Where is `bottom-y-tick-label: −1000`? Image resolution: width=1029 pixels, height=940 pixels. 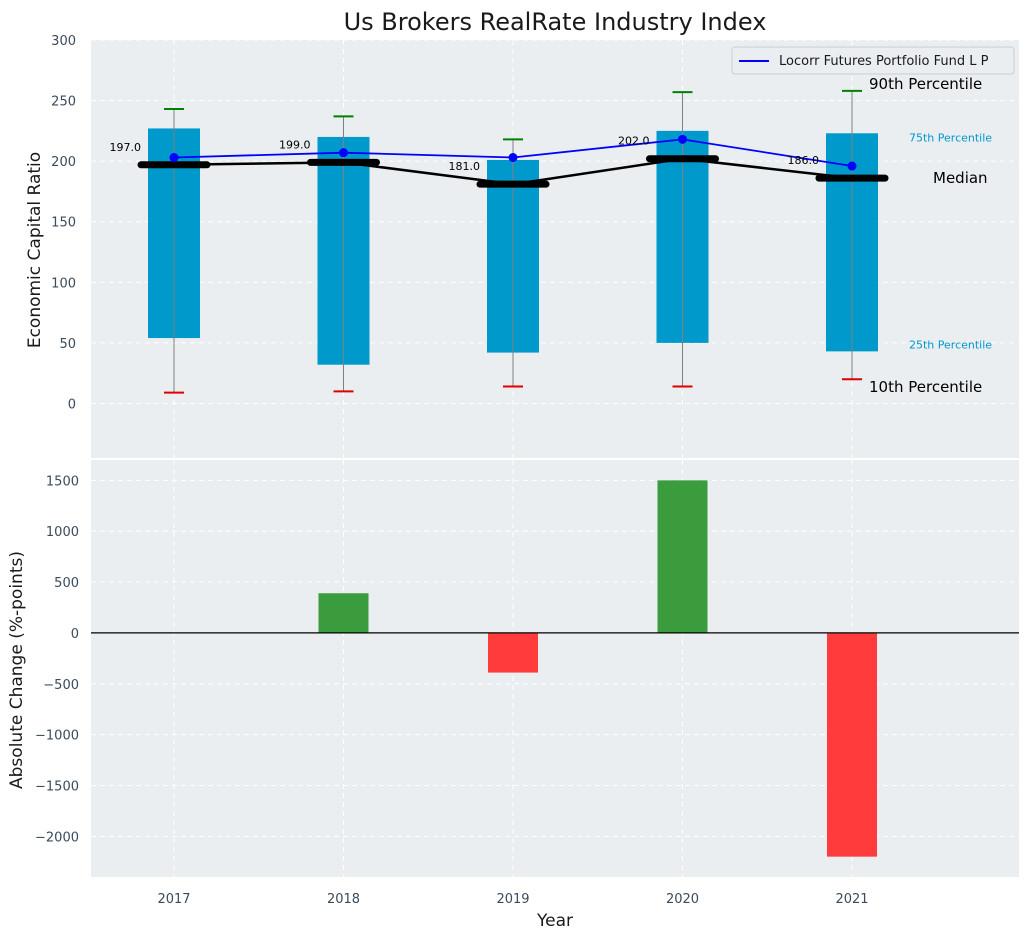 bottom-y-tick-label: −1000 is located at coordinates (57, 736).